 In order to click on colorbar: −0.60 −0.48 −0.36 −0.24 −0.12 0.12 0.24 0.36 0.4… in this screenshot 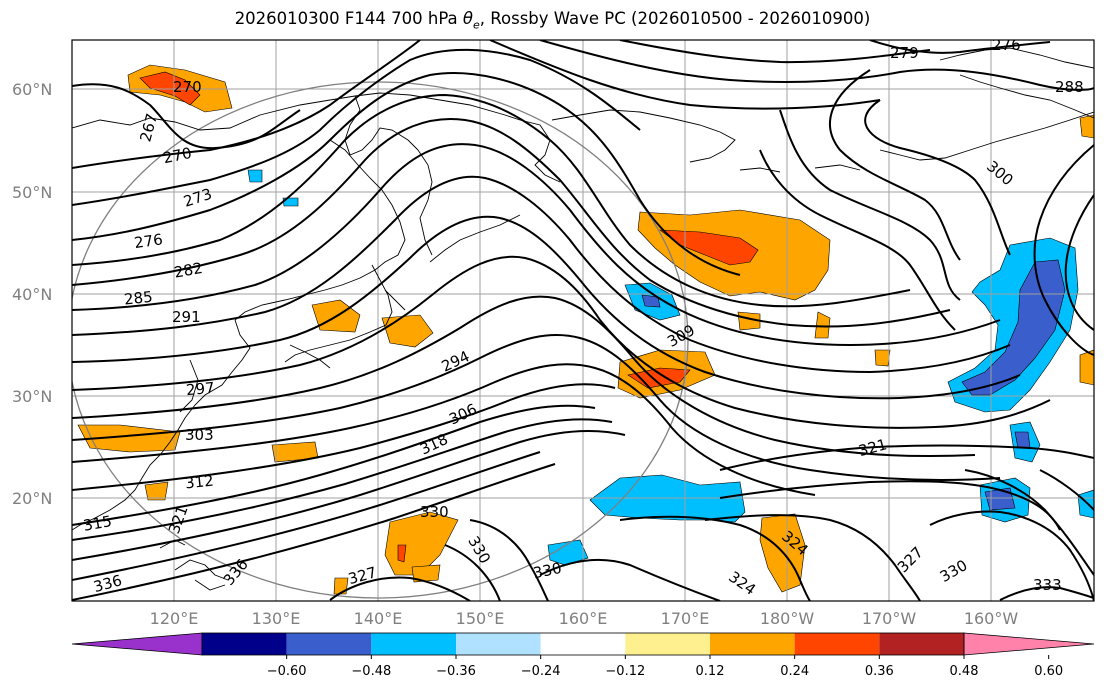, I will do `click(583, 655)`.